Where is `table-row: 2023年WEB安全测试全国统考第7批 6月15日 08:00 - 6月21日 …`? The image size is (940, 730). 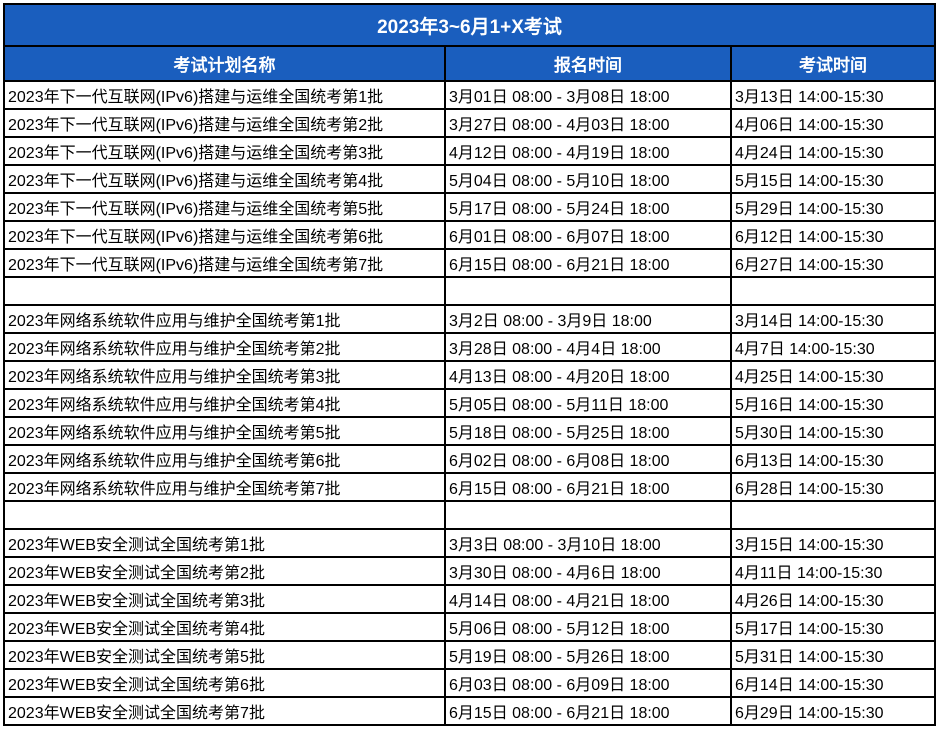
table-row: 2023年WEB安全测试全国统考第7批 6月15日 08:00 - 6月21日 … is located at coordinates (470, 711).